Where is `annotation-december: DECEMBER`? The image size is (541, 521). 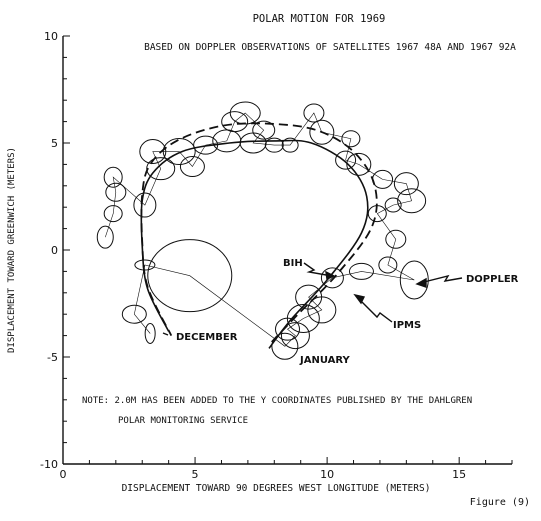 annotation-december: DECEMBER is located at coordinates (207, 337).